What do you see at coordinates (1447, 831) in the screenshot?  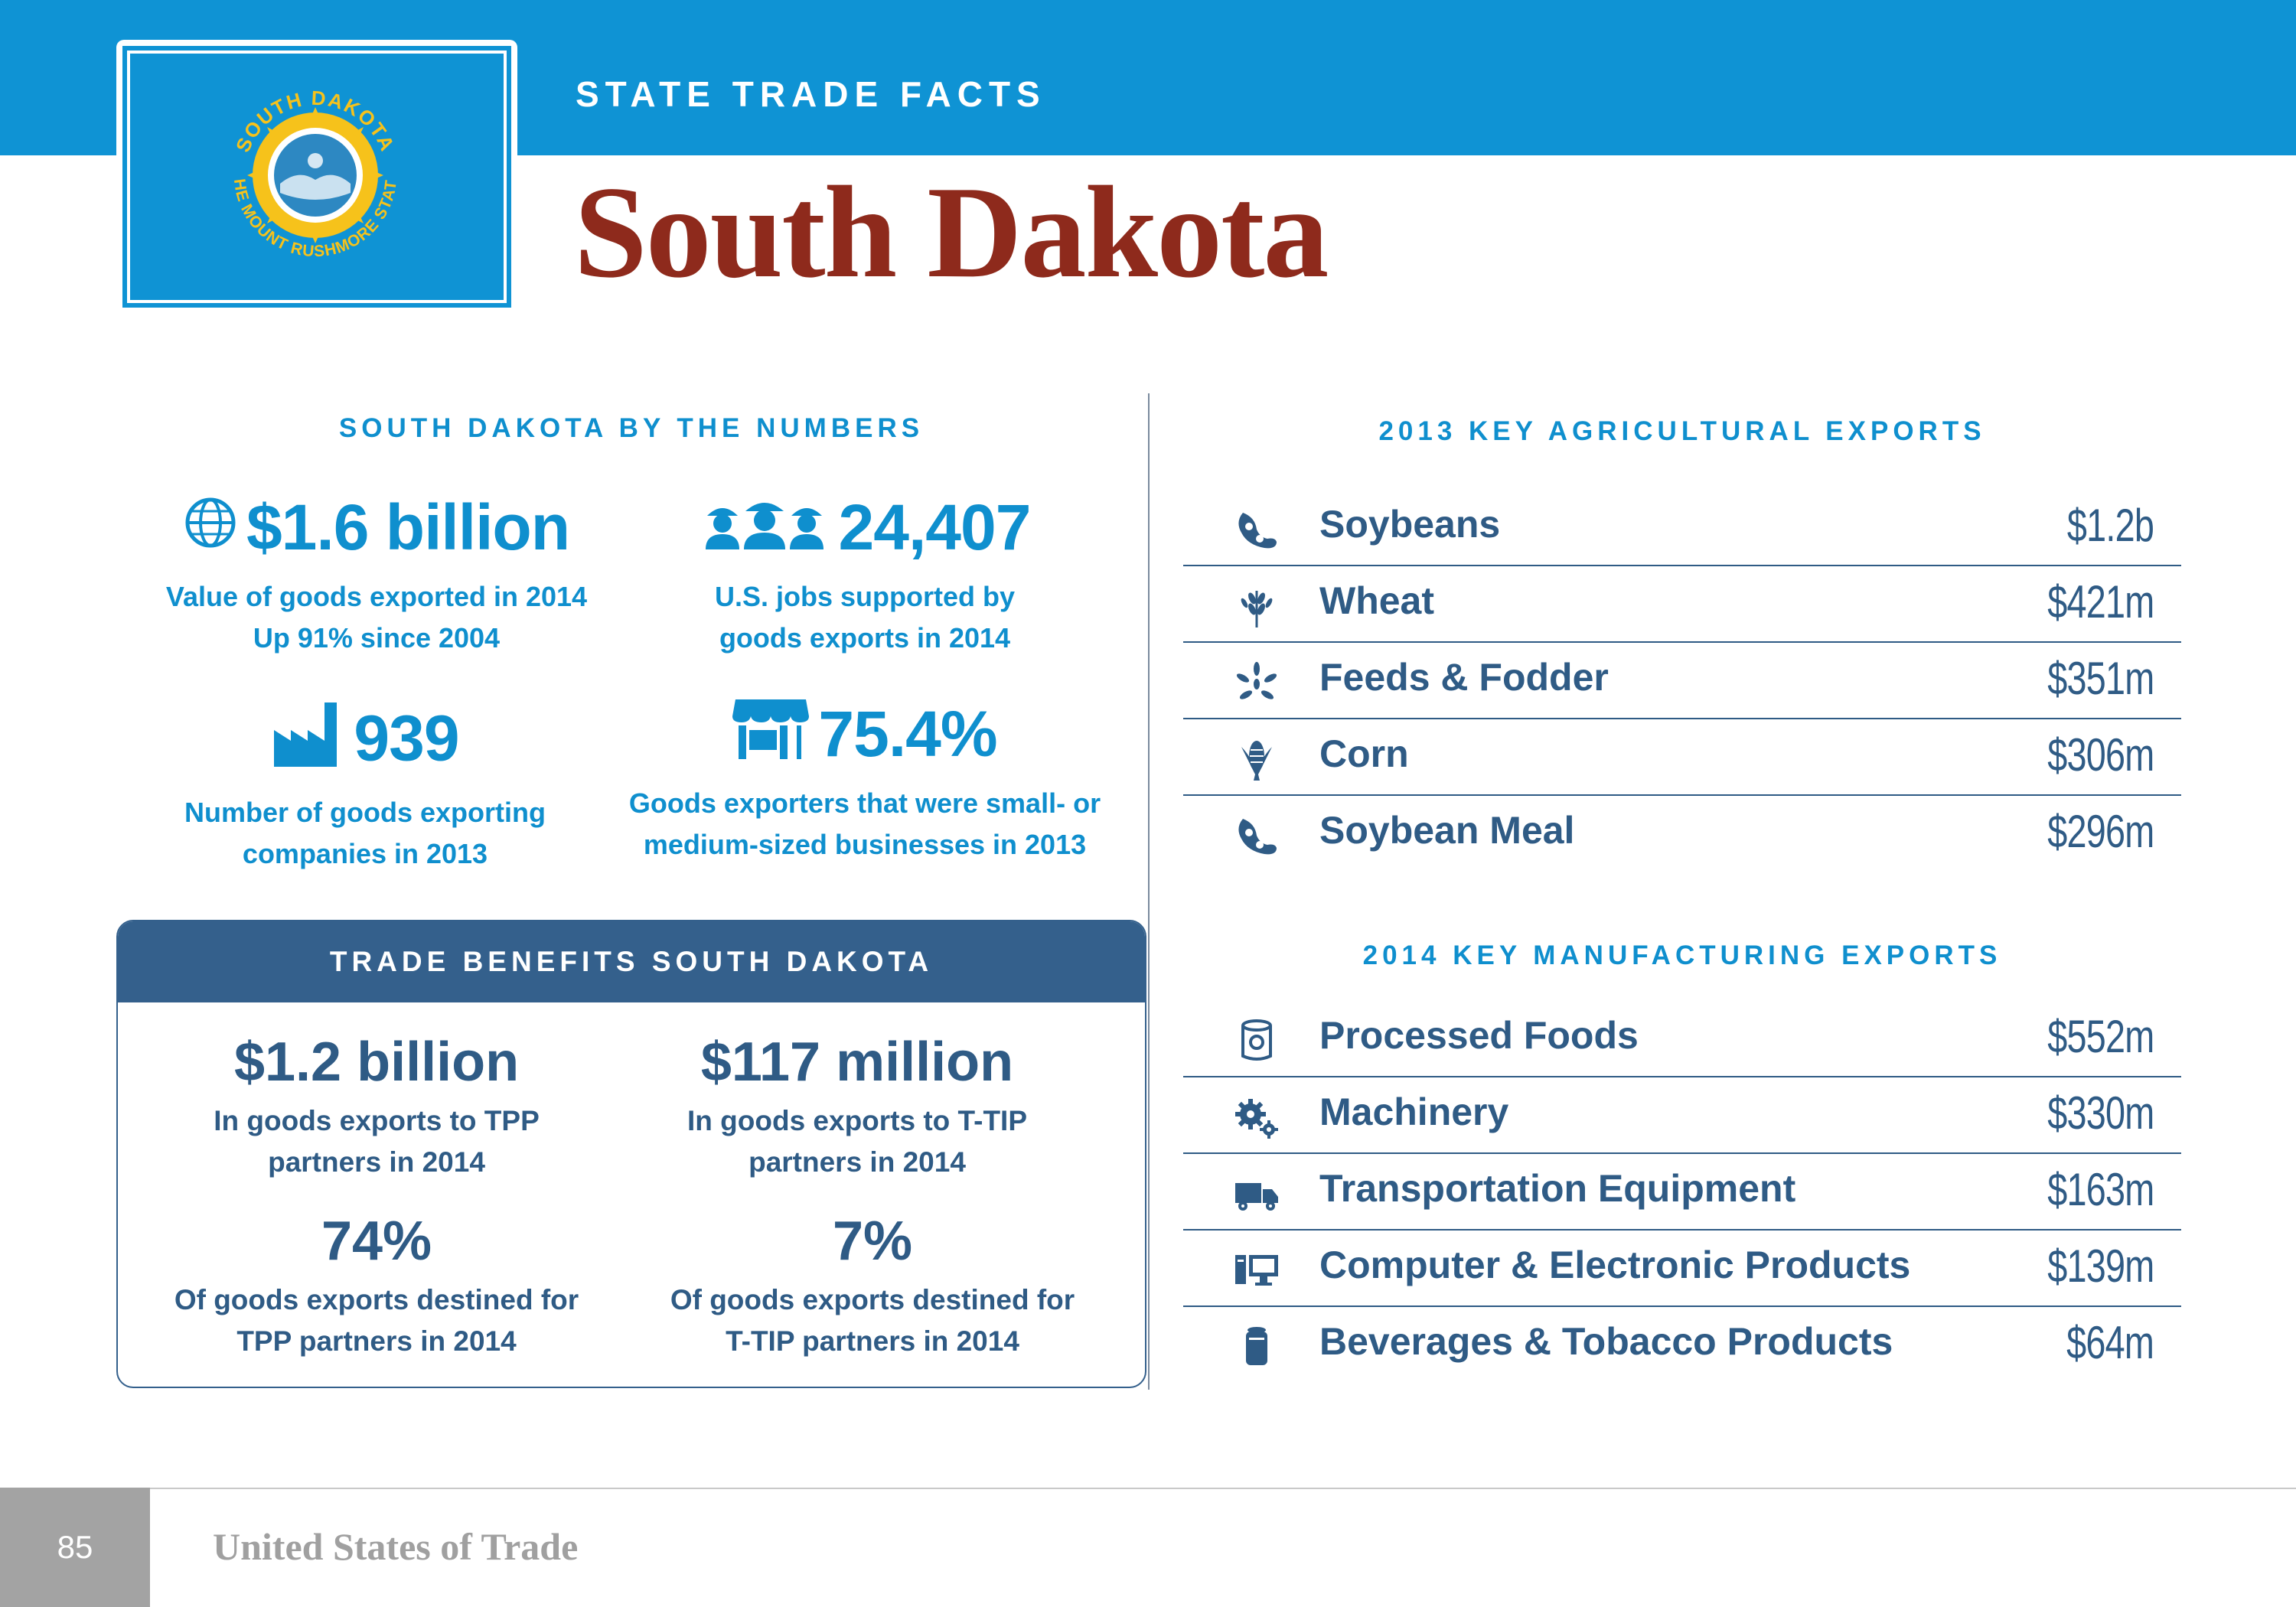 I see `export-name: Soybean Meal` at bounding box center [1447, 831].